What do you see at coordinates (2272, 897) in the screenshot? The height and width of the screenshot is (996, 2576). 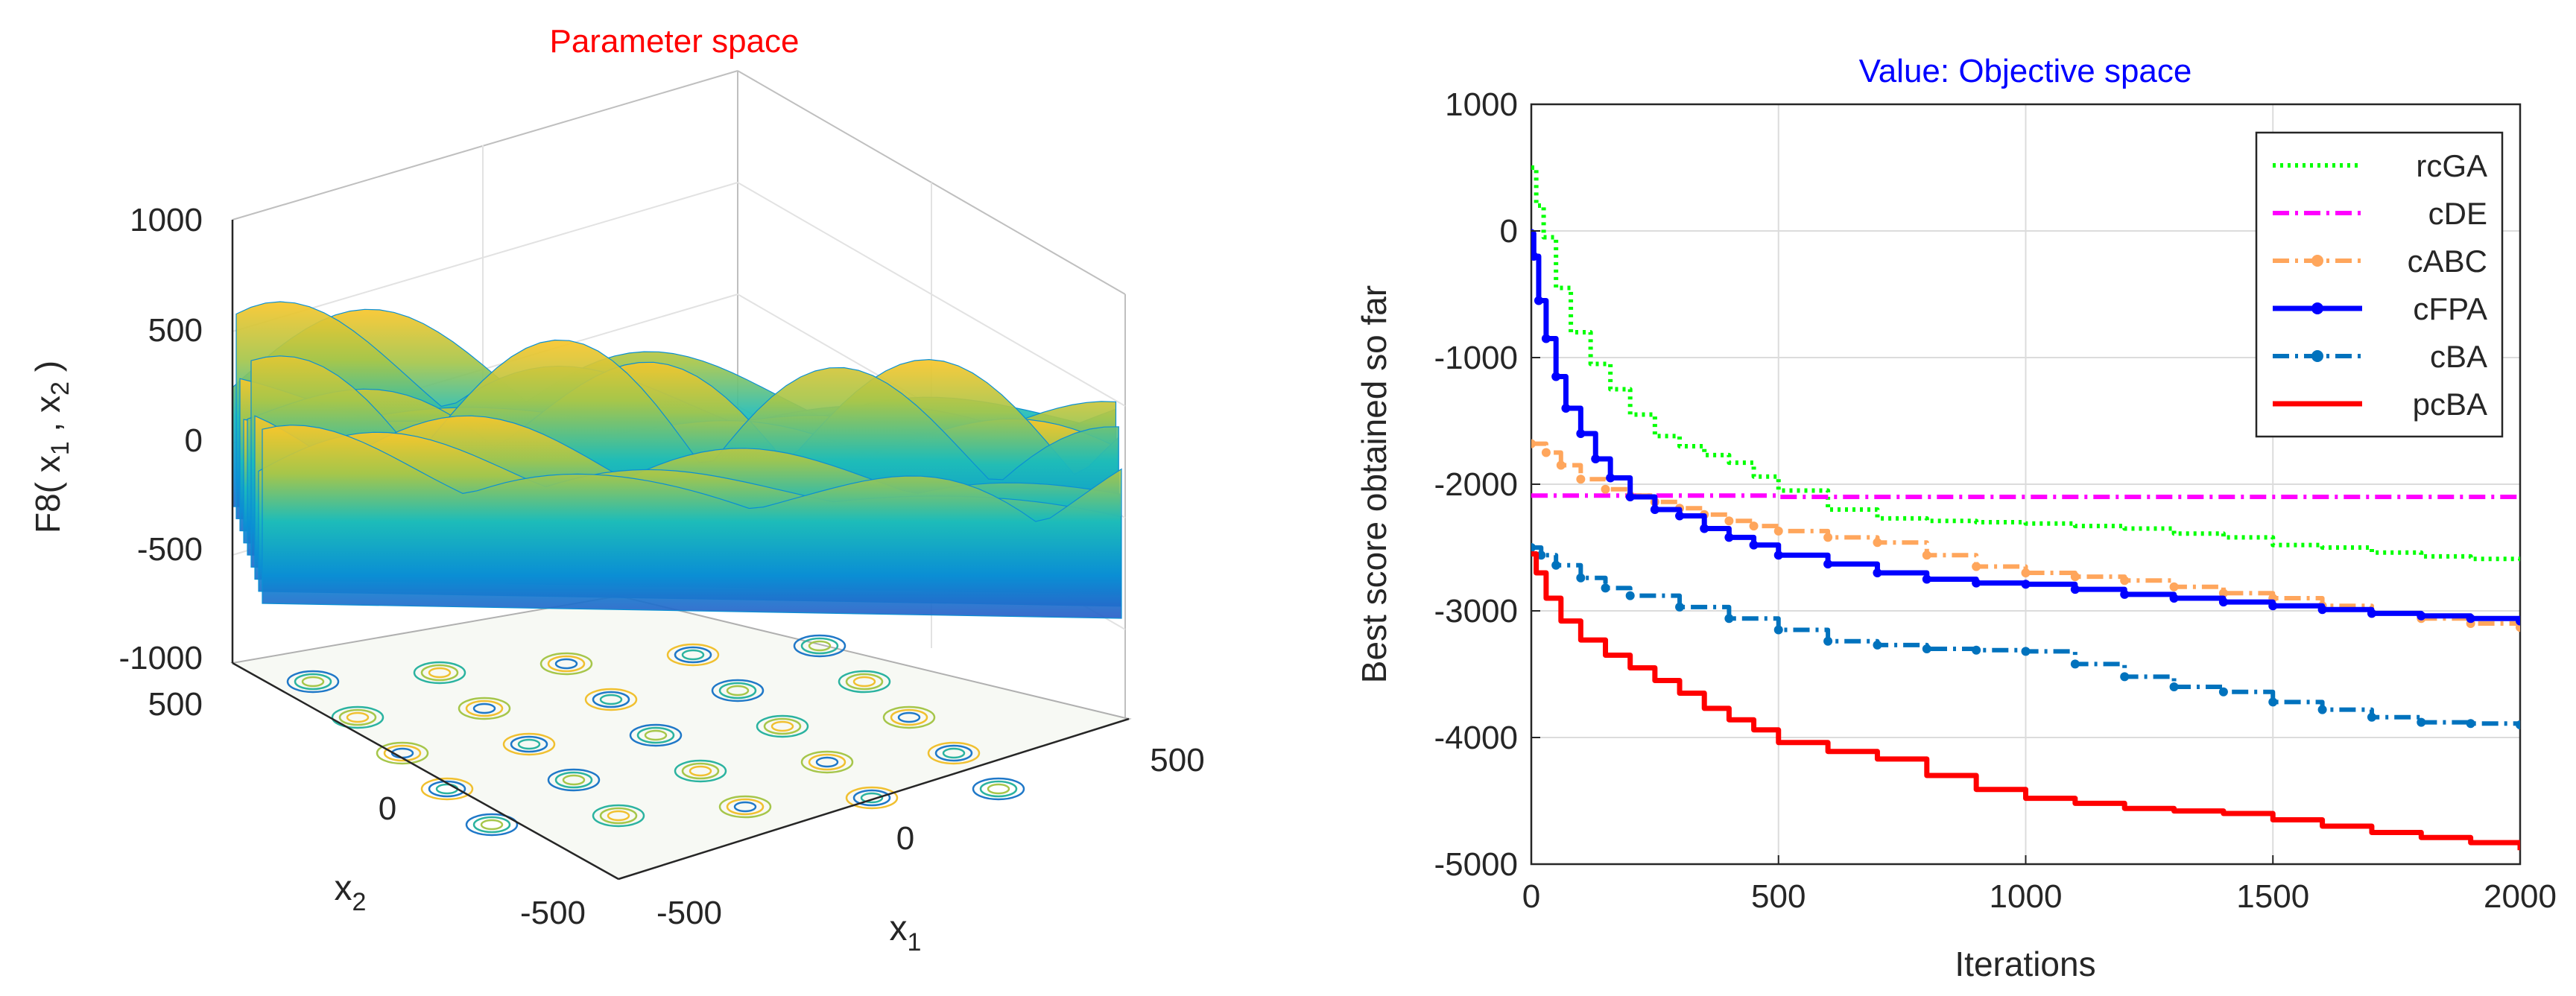 I see `x-tick-label: 1500` at bounding box center [2272, 897].